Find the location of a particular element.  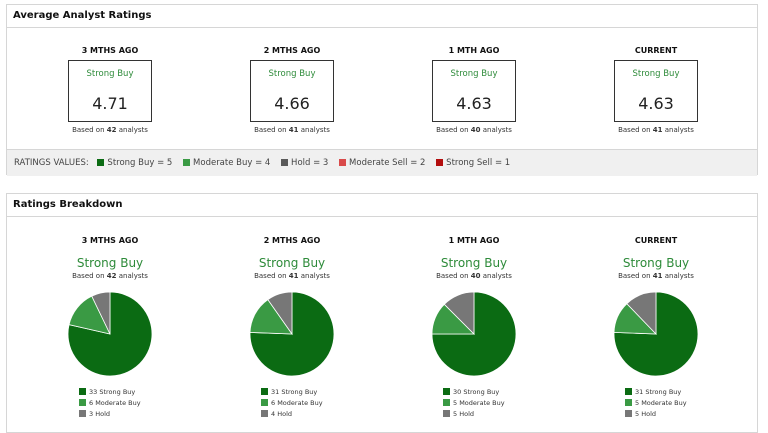

rating-score: 4.66 is located at coordinates (292, 103).